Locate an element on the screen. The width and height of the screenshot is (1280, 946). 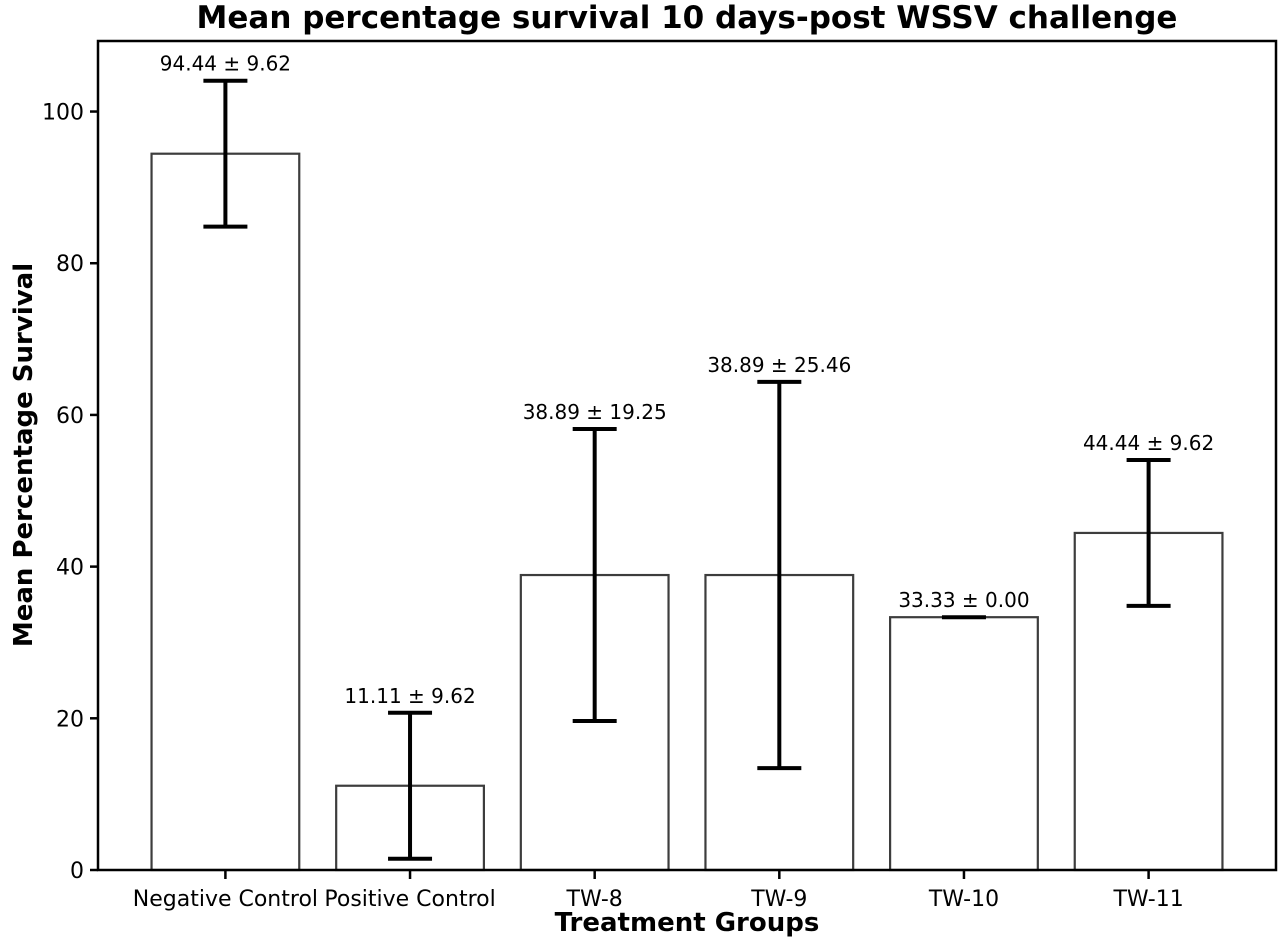
bar-value-label-tw-11: 44.44 ± 9.62 is located at coordinates (1148, 443).